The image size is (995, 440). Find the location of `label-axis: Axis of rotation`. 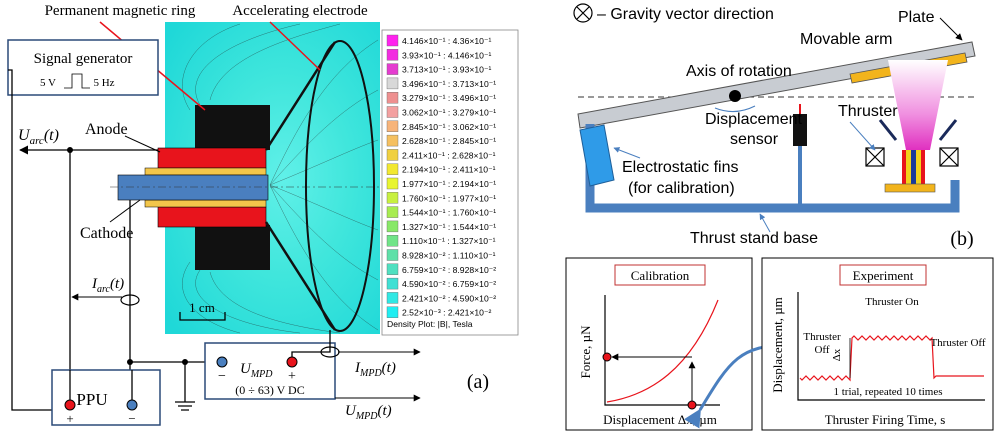

label-axis: Axis of rotation is located at coordinates (739, 71).